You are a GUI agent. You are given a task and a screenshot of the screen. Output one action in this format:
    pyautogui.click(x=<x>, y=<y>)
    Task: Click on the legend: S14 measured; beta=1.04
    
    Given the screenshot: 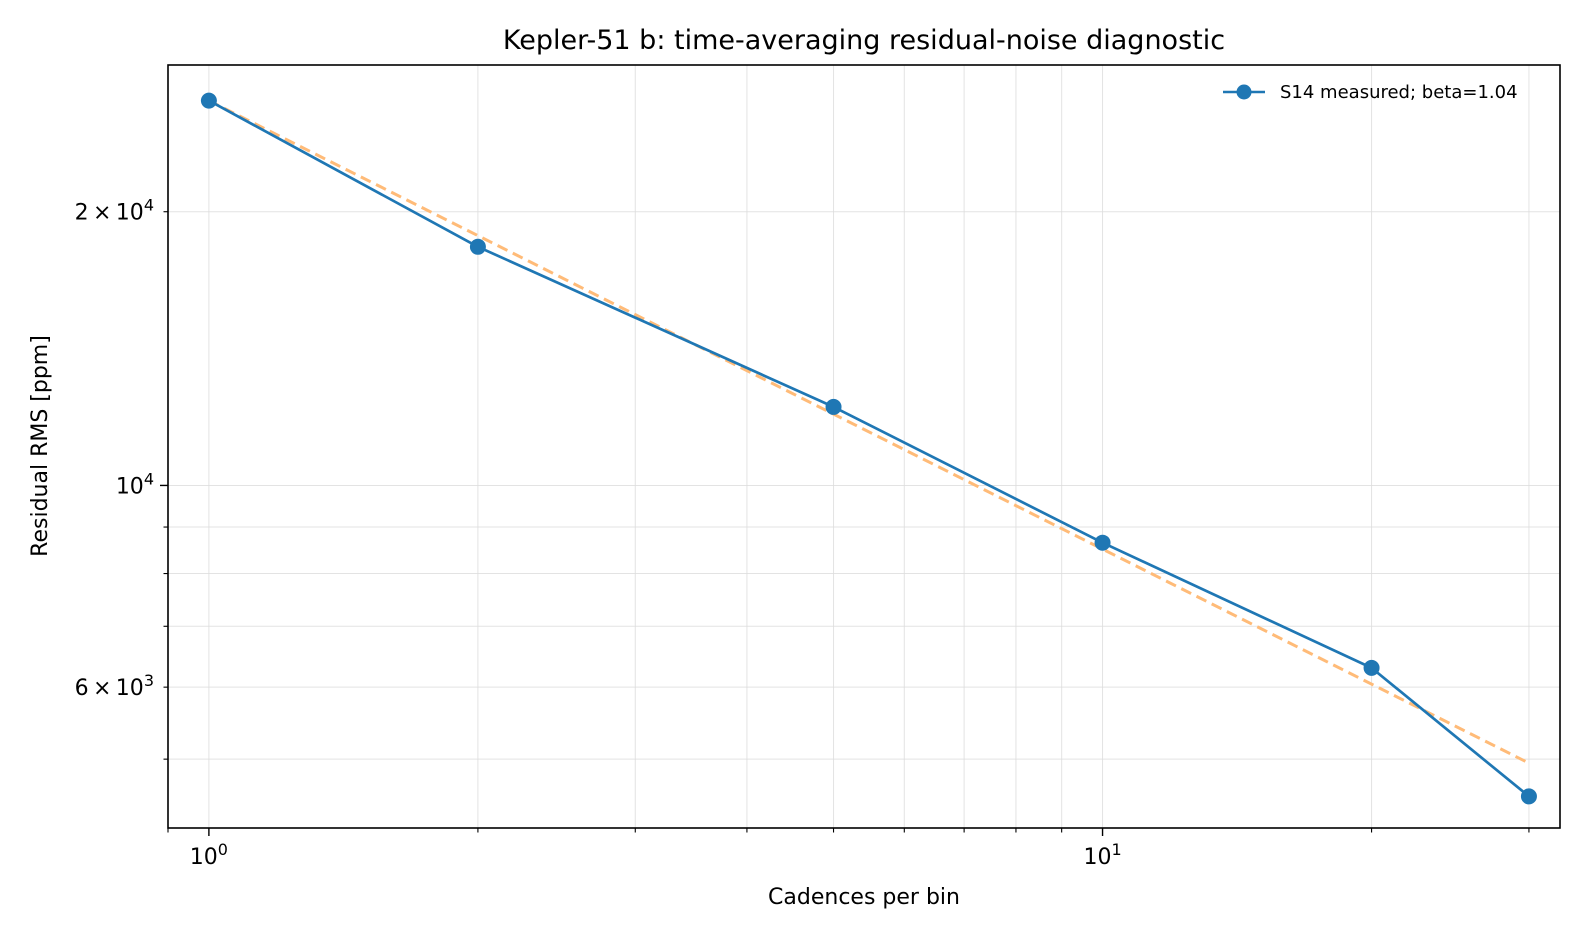 What is the action you would take?
    pyautogui.click(x=1370, y=92)
    